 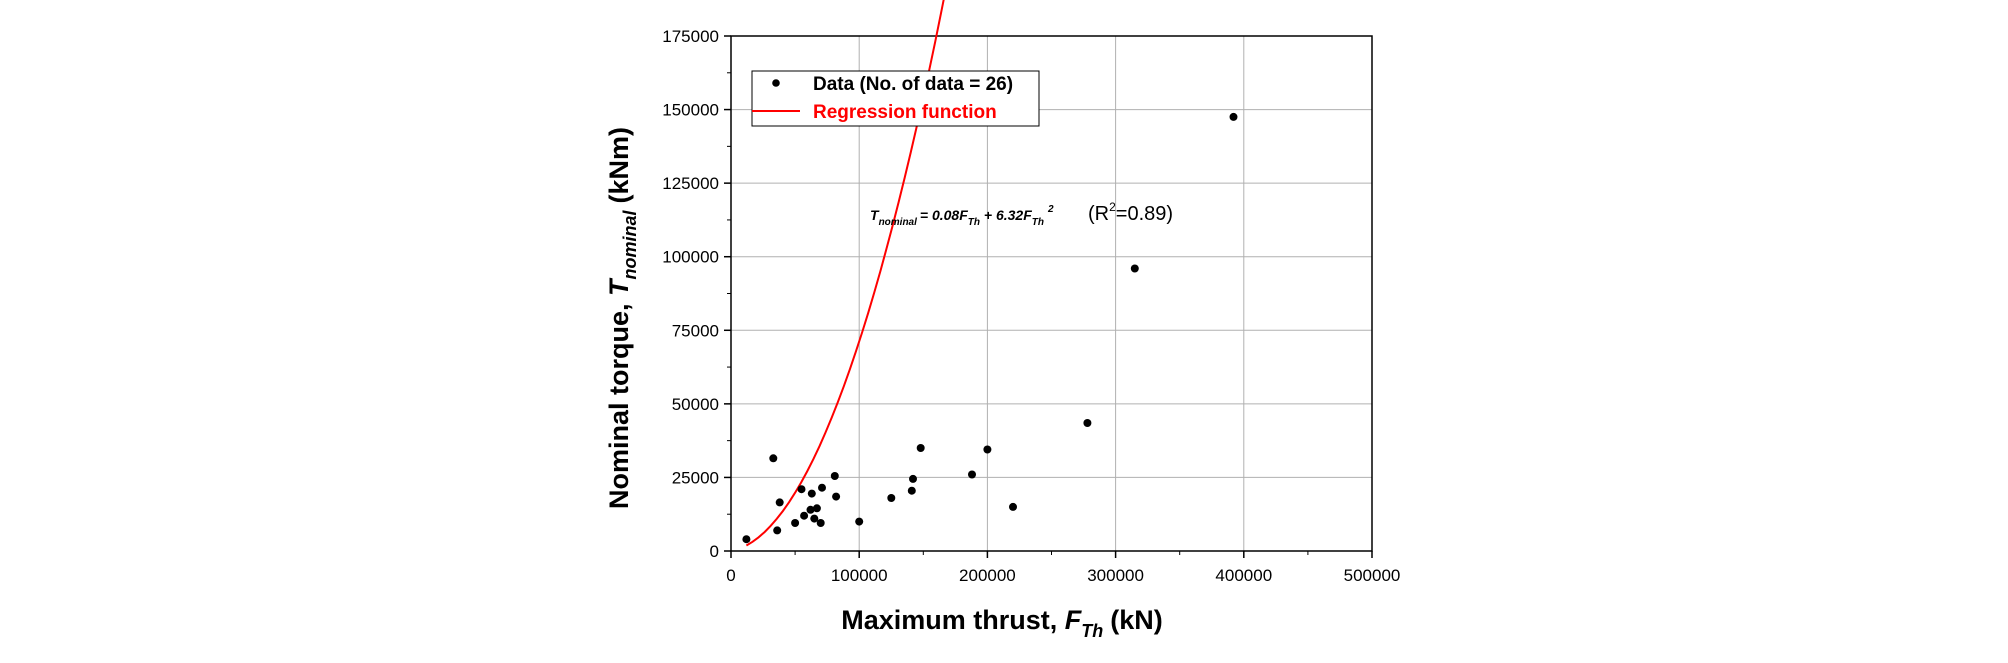 I want to click on y-tick-label: 125000, so click(x=690, y=183).